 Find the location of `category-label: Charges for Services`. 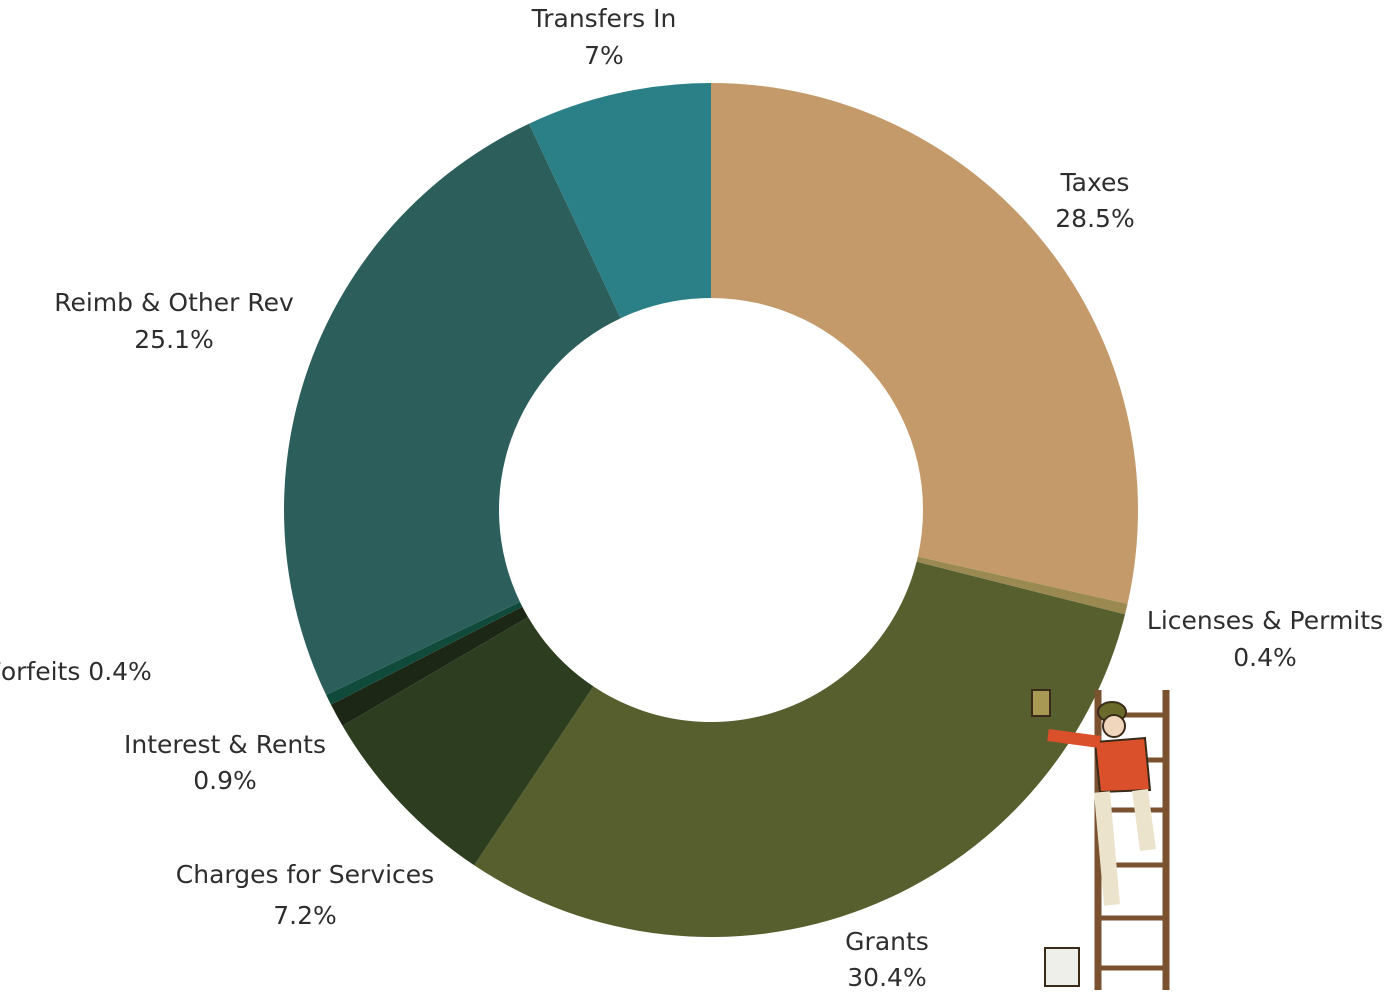

category-label: Charges for Services is located at coordinates (305, 874).